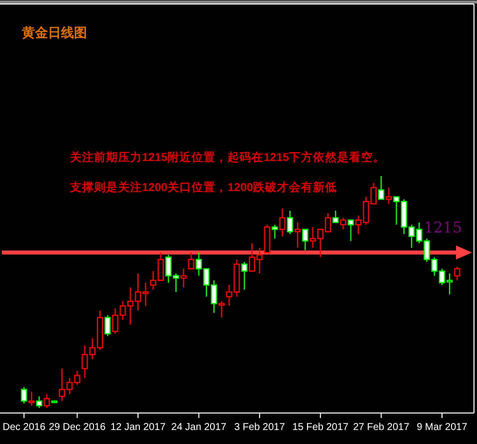 Image resolution: width=477 pixels, height=444 pixels. Describe the element at coordinates (203, 187) in the screenshot. I see `annotation: 支撑则是关注1200关口位置，1200跌破才会有新低` at that location.